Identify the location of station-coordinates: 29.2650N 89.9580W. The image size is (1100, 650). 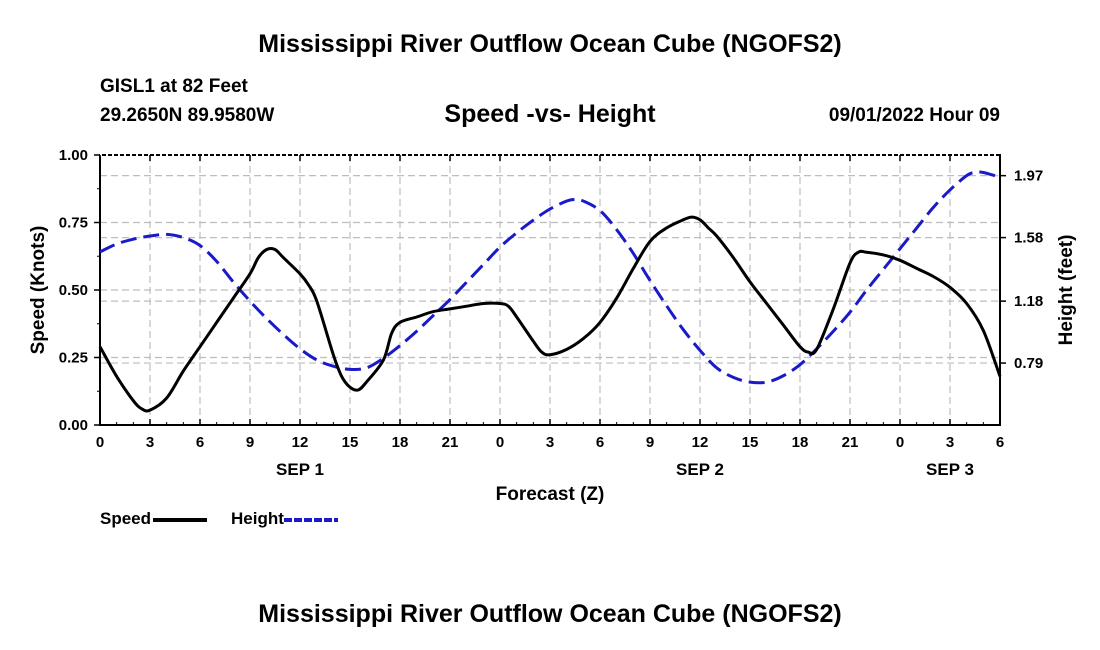
(187, 115).